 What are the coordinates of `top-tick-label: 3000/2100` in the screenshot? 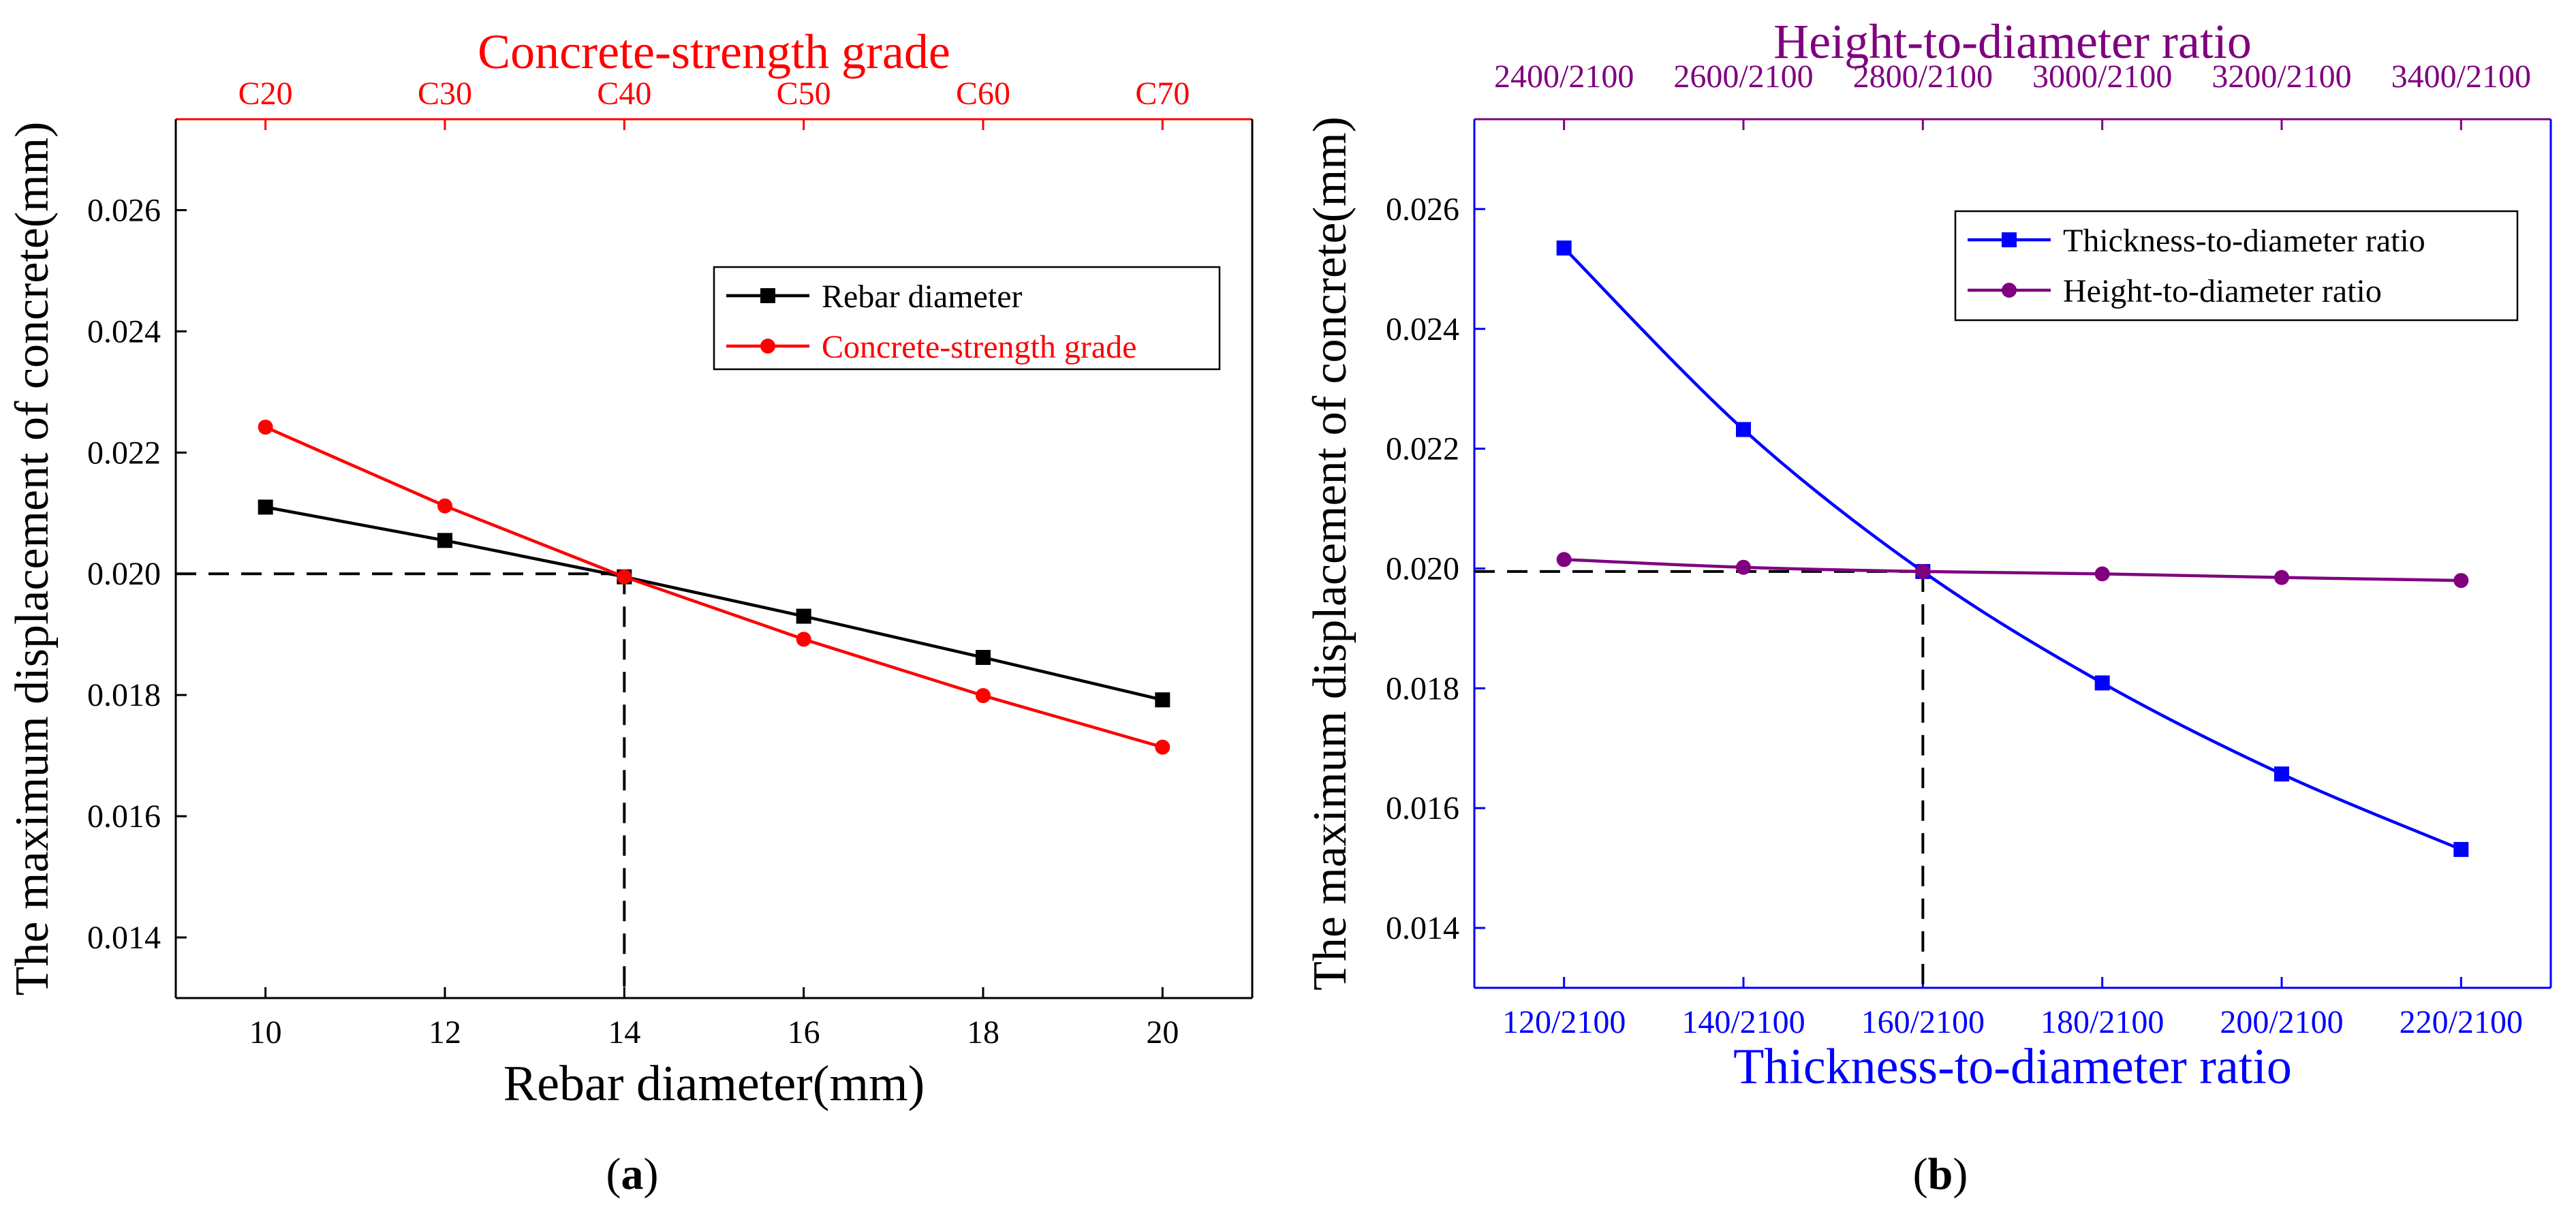 It's located at (2102, 77).